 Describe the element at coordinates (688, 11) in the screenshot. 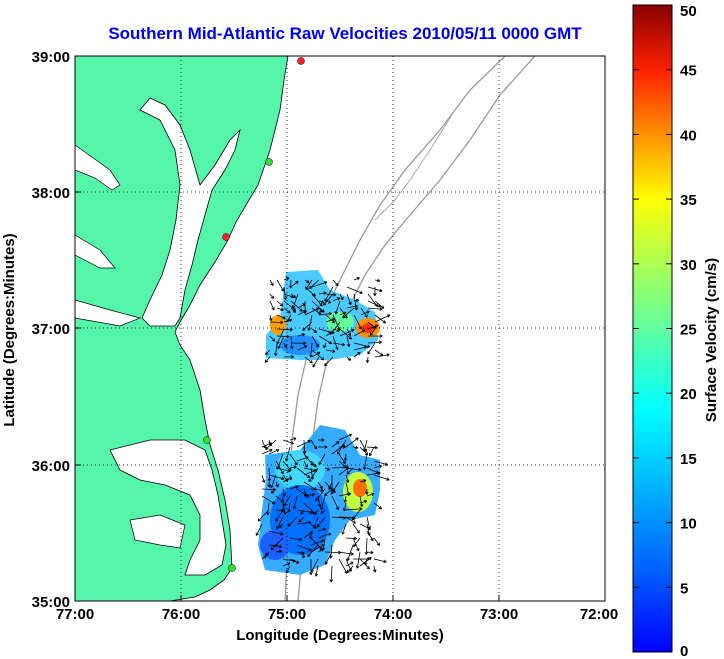

I see `colorbar-tick-label: 50` at that location.